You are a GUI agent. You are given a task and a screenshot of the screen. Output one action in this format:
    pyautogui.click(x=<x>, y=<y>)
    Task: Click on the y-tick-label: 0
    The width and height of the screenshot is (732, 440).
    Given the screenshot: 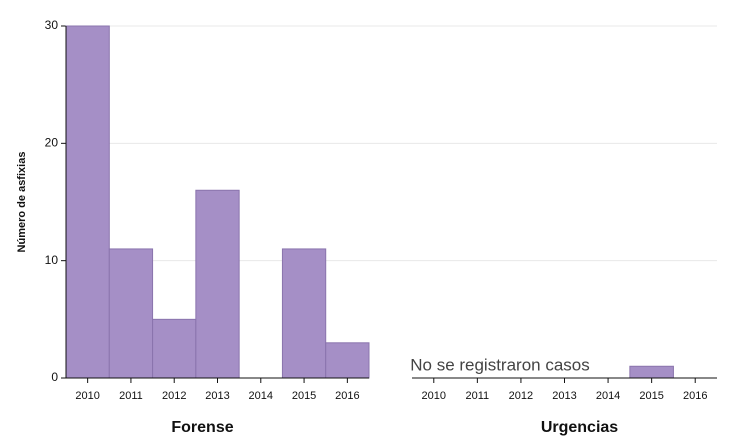 What is the action you would take?
    pyautogui.click(x=54, y=377)
    